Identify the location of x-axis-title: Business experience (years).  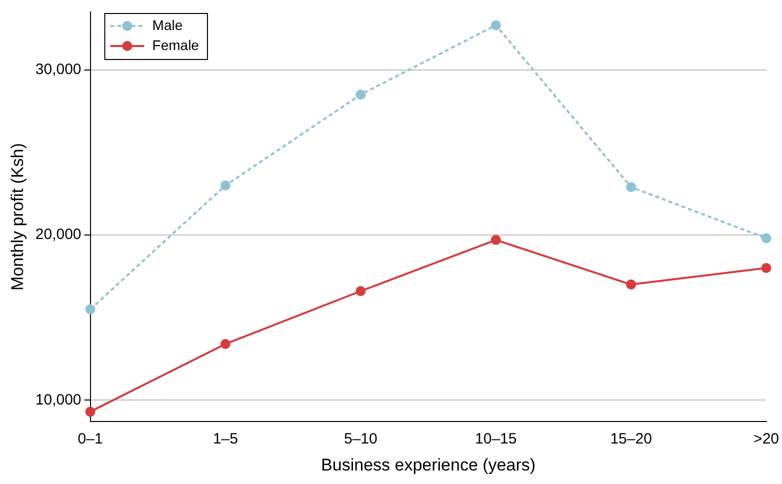
(428, 464).